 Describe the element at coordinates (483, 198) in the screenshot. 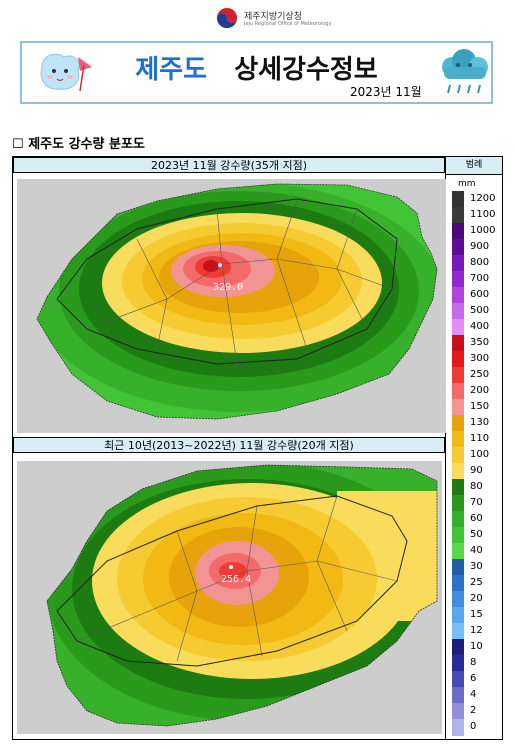

I see `legend-label: 1200` at that location.